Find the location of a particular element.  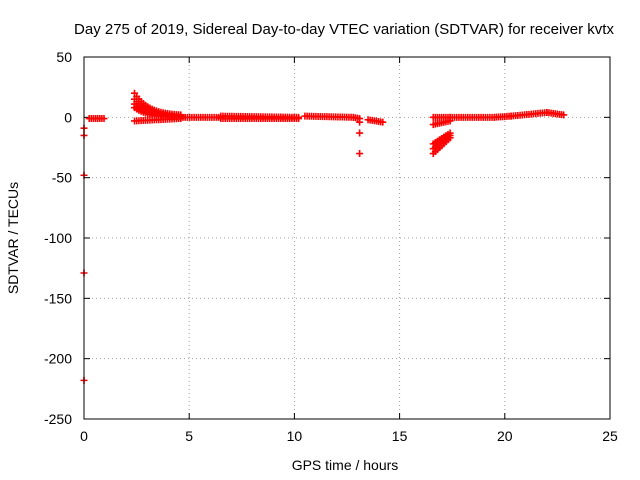

y-tick-label: -100 is located at coordinates (58, 238).